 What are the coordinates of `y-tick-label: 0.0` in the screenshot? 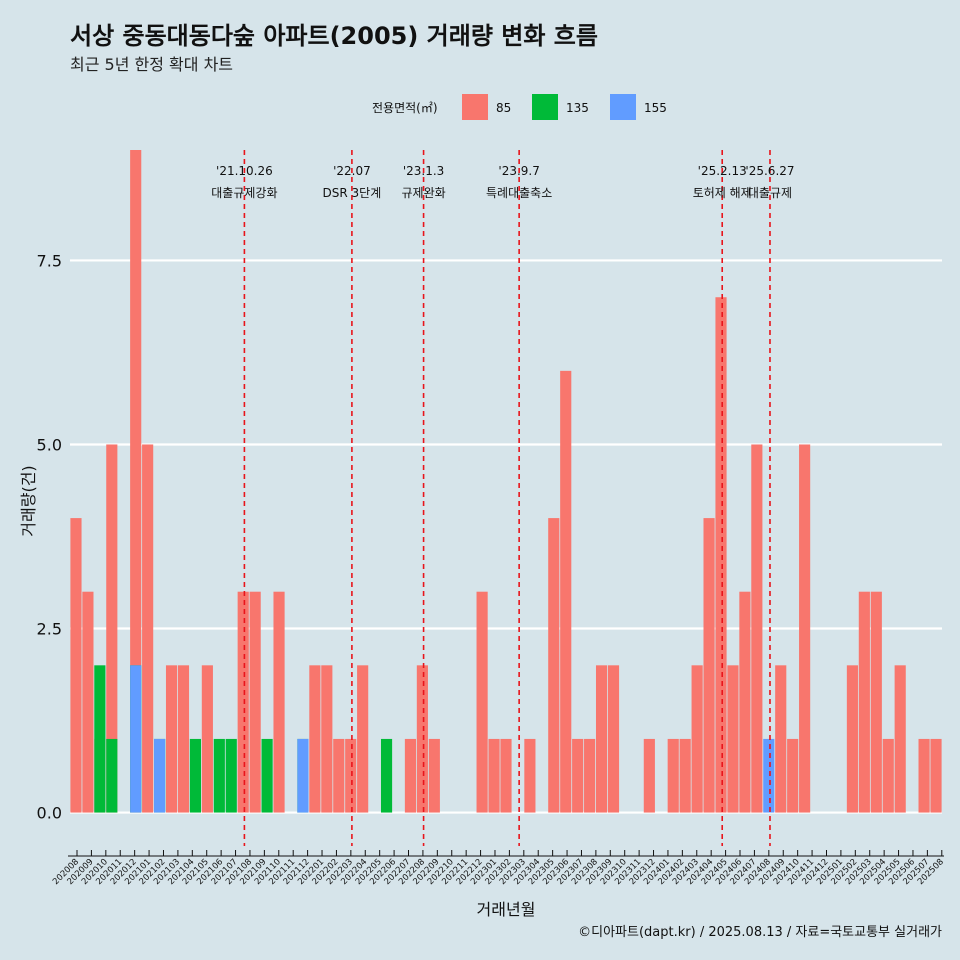 It's located at (49, 813).